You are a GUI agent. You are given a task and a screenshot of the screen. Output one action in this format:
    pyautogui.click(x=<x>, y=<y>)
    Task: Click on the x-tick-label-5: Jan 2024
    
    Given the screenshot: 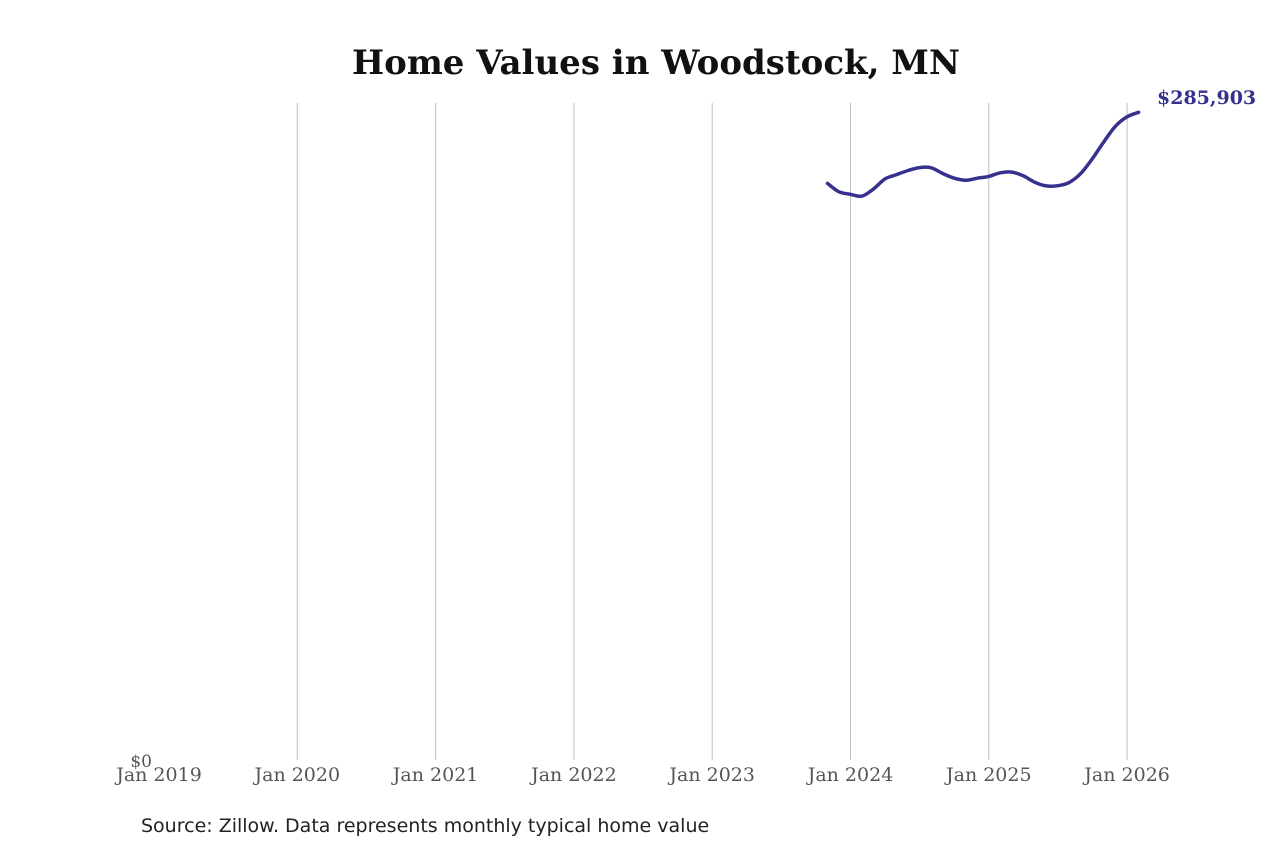 What is the action you would take?
    pyautogui.click(x=850, y=775)
    